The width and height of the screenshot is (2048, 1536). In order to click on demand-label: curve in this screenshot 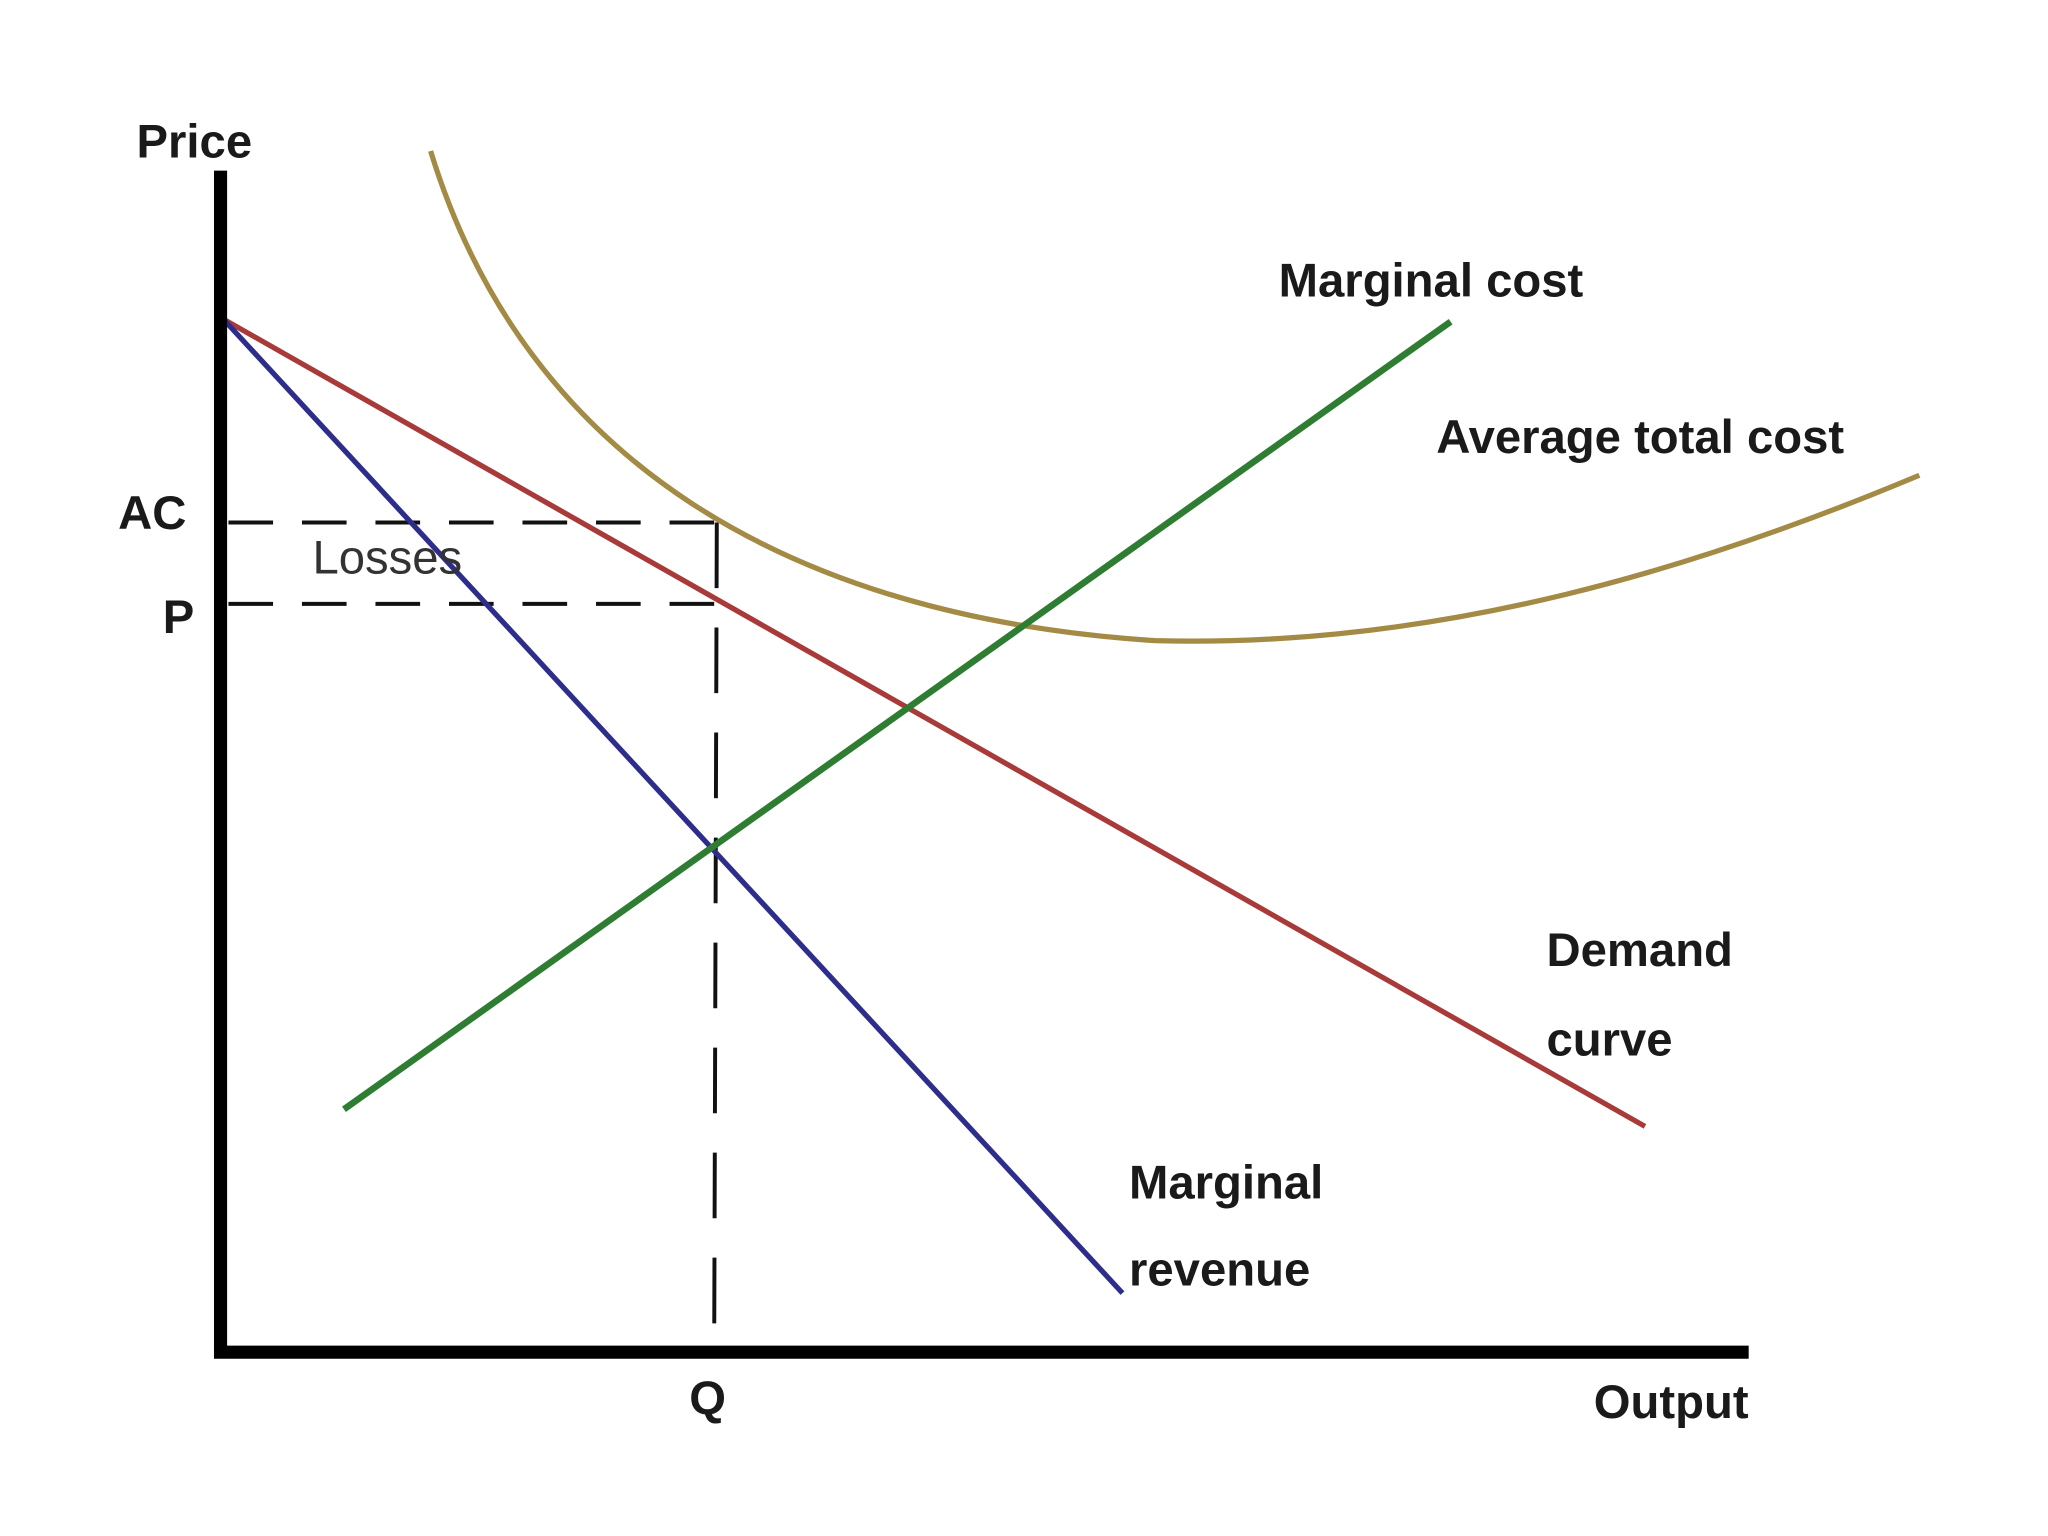, I will do `click(1610, 1040)`.